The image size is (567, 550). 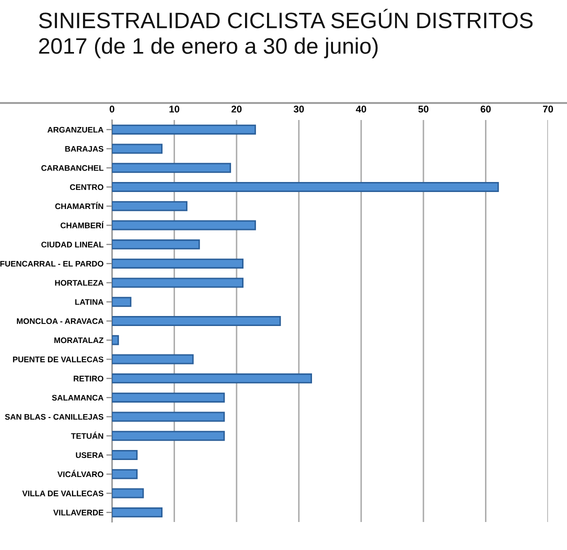 I want to click on chart-title: SINIESTRALIDAD CICLISTA SEGÚN DISTRITOS 2017 (de 1 de enero a 30 de junio), so click(x=286, y=33).